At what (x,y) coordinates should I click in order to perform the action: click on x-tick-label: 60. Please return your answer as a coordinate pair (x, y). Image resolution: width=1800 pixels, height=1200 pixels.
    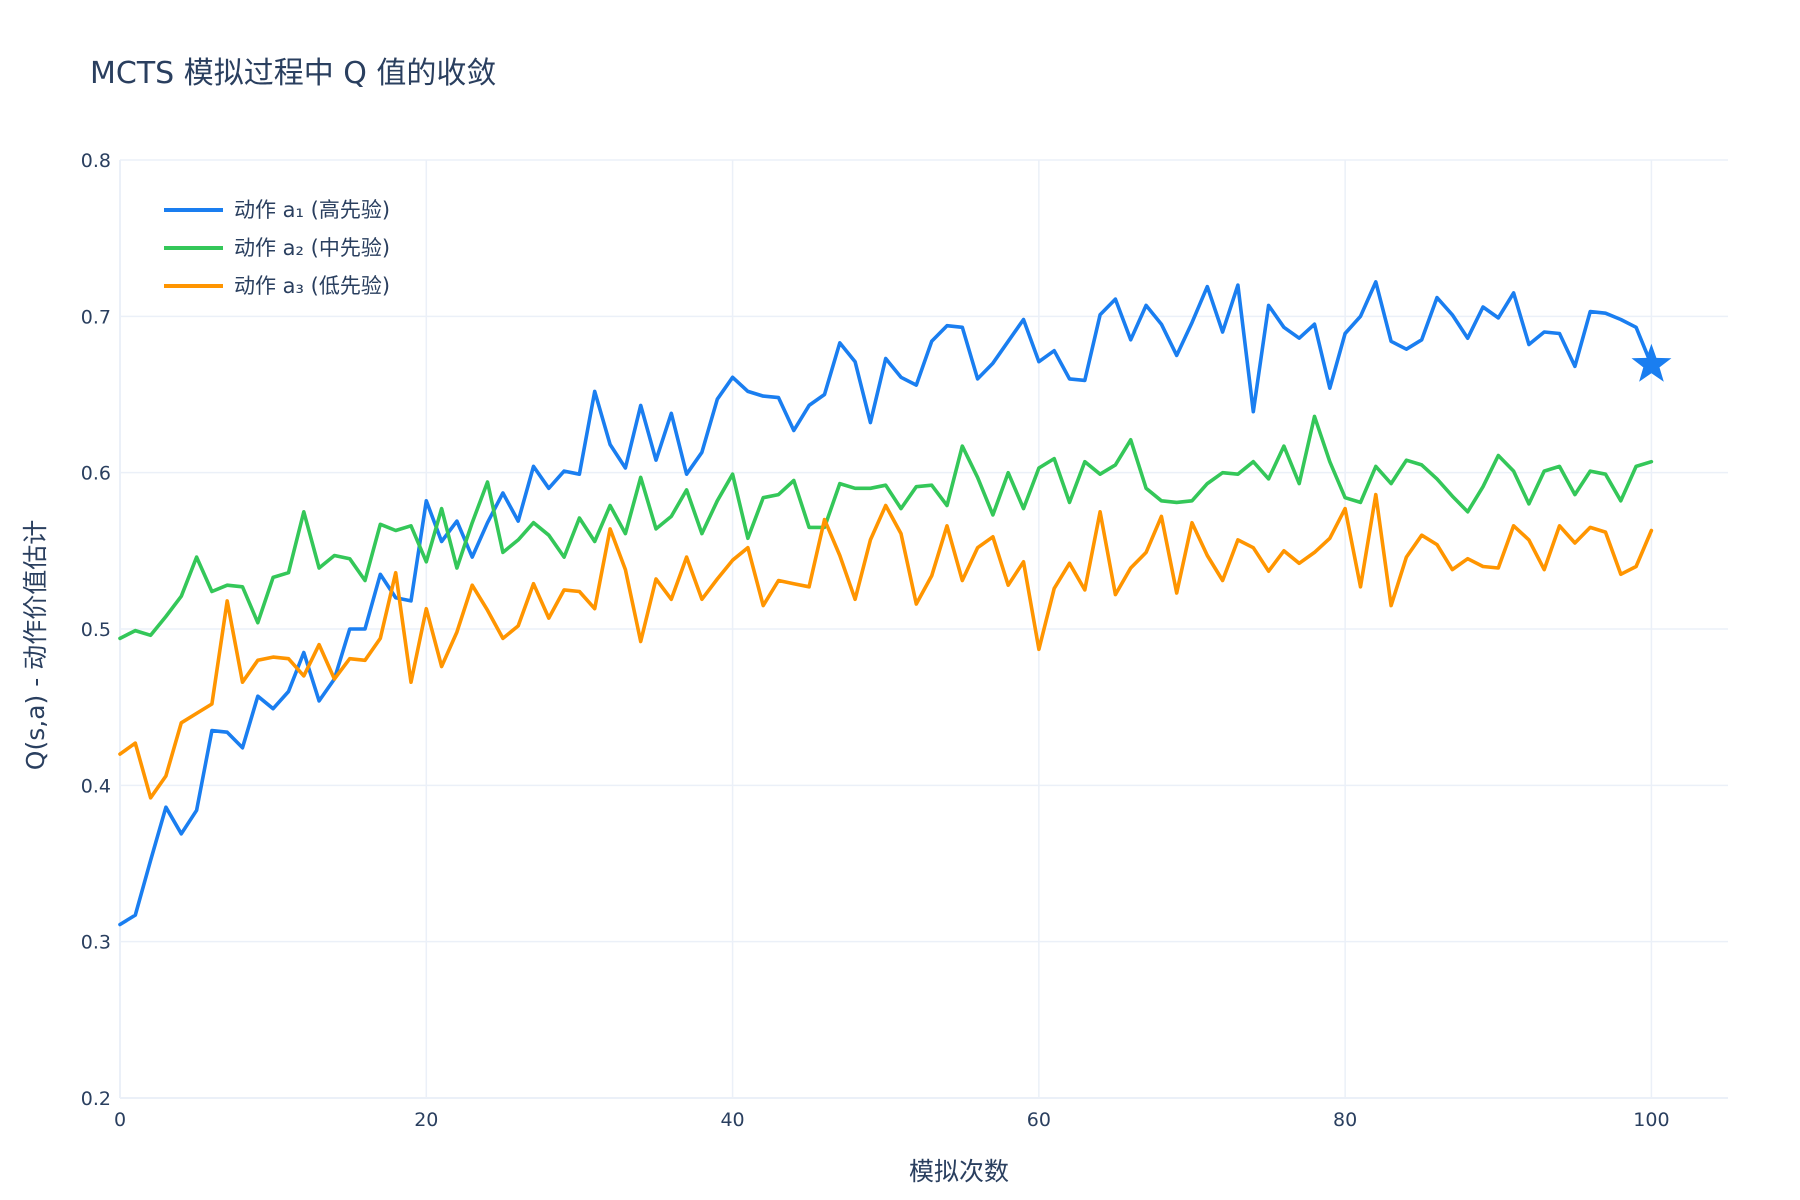
    Looking at the image, I should click on (1039, 1120).